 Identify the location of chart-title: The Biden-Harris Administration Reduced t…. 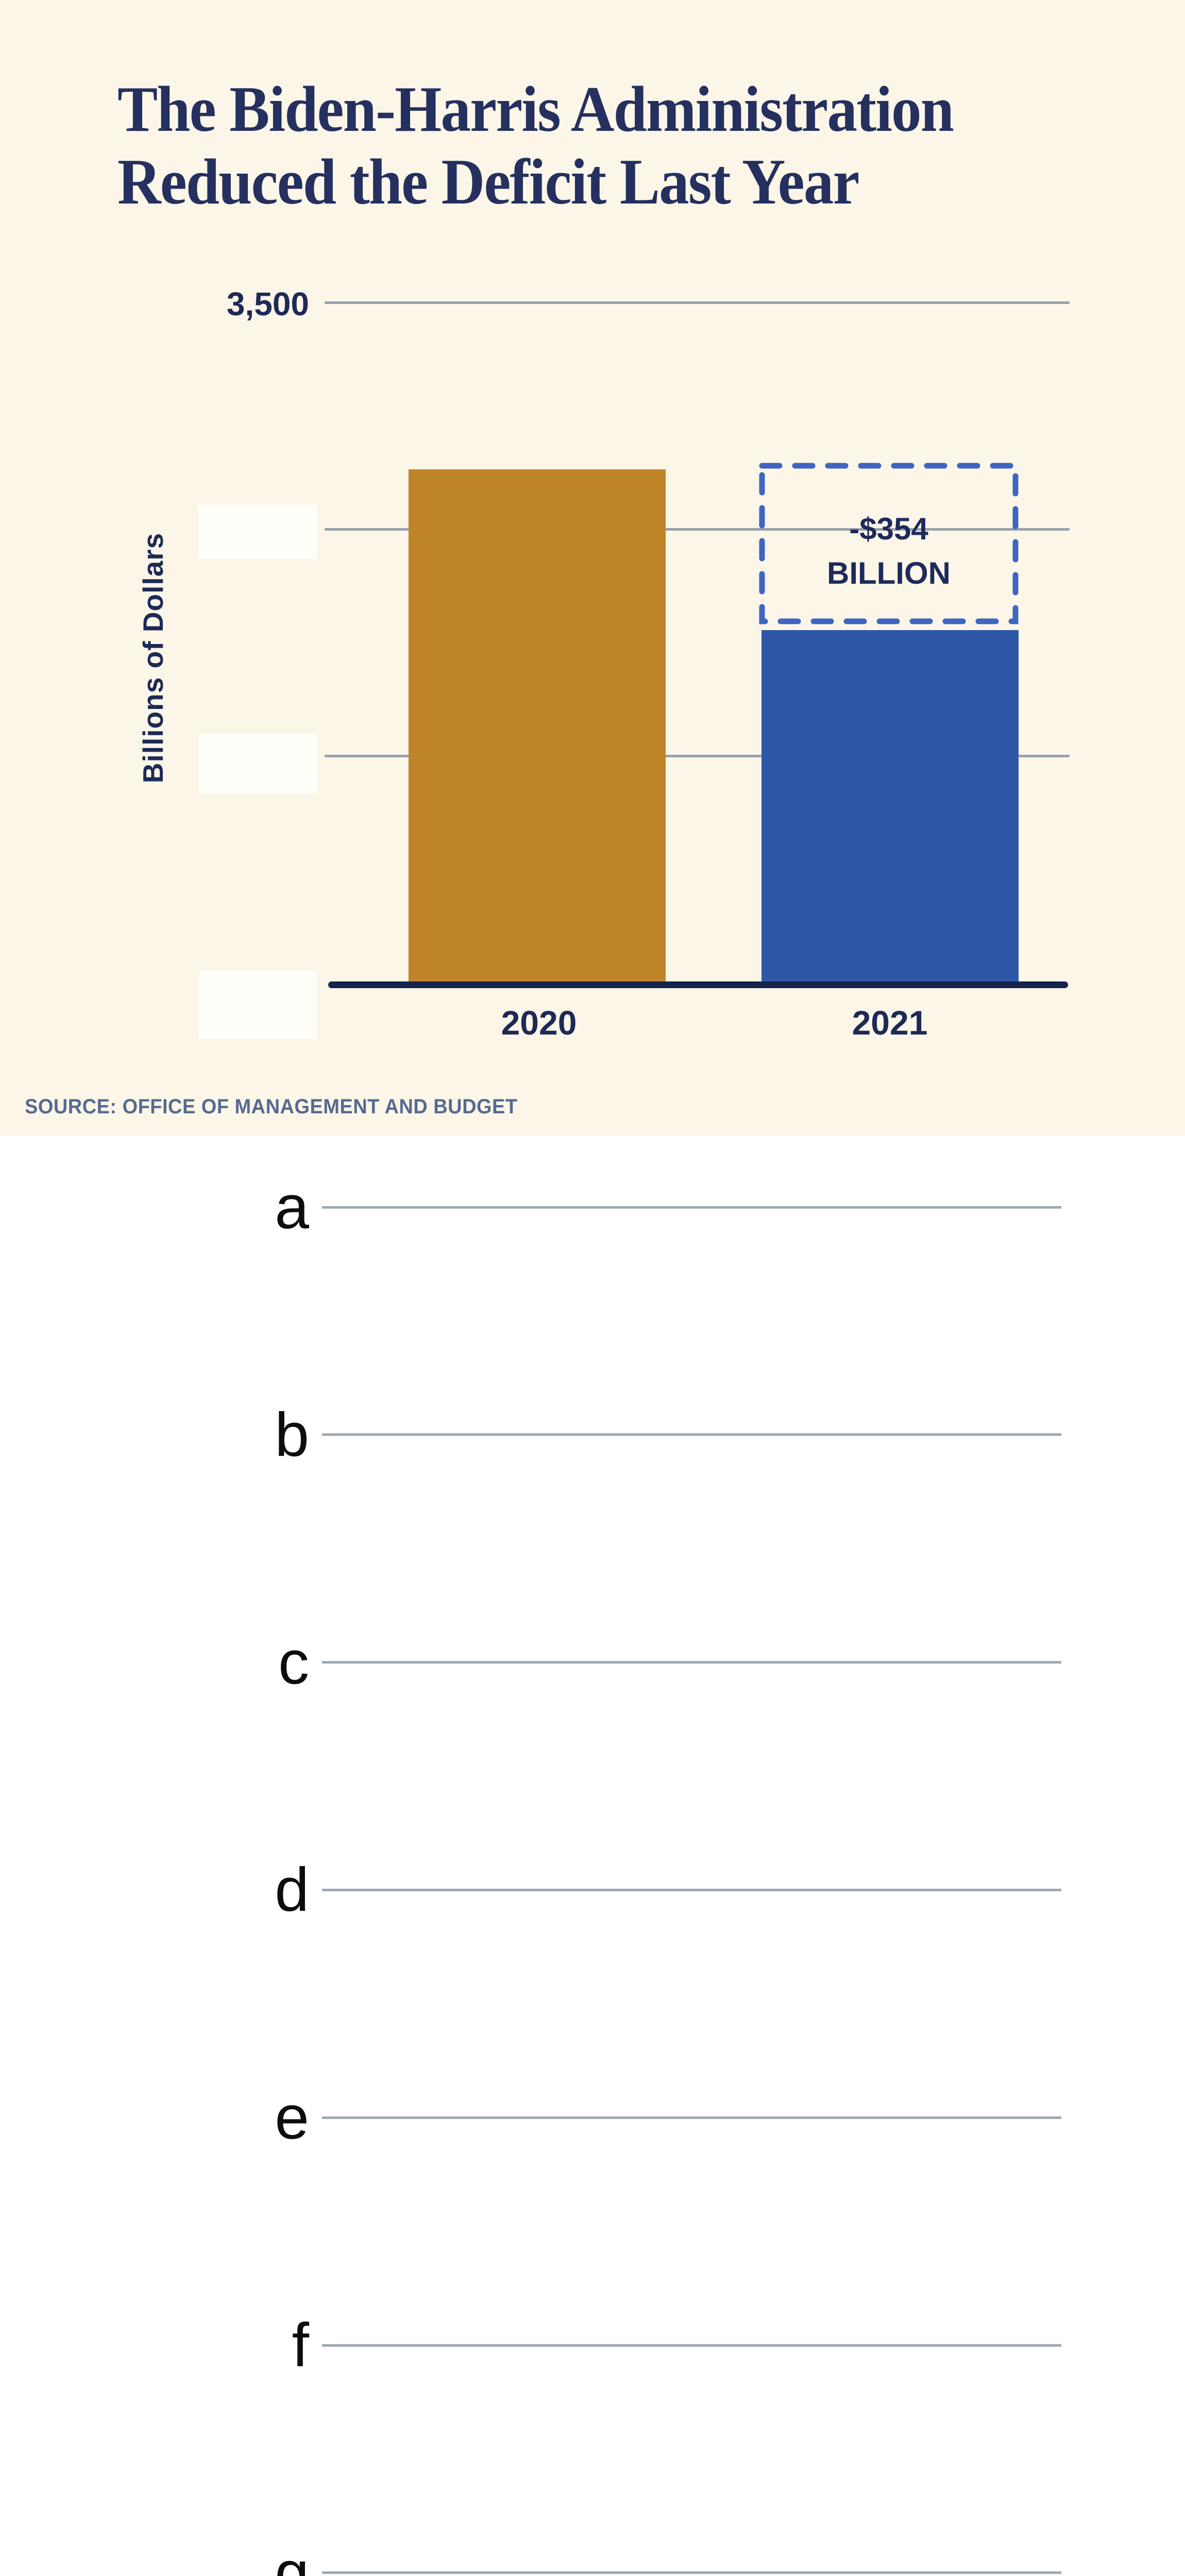
(596, 145).